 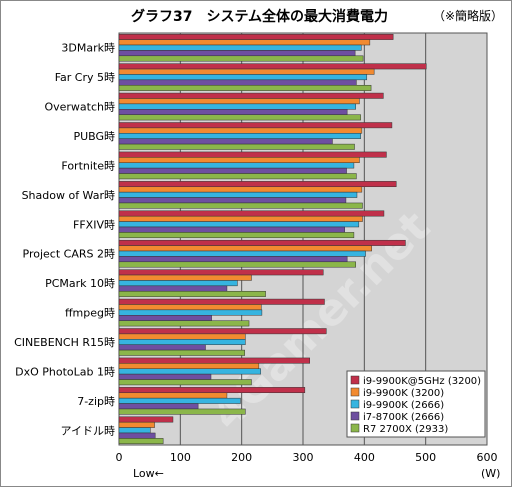 I want to click on x-axis-unit: (W), so click(x=491, y=473).